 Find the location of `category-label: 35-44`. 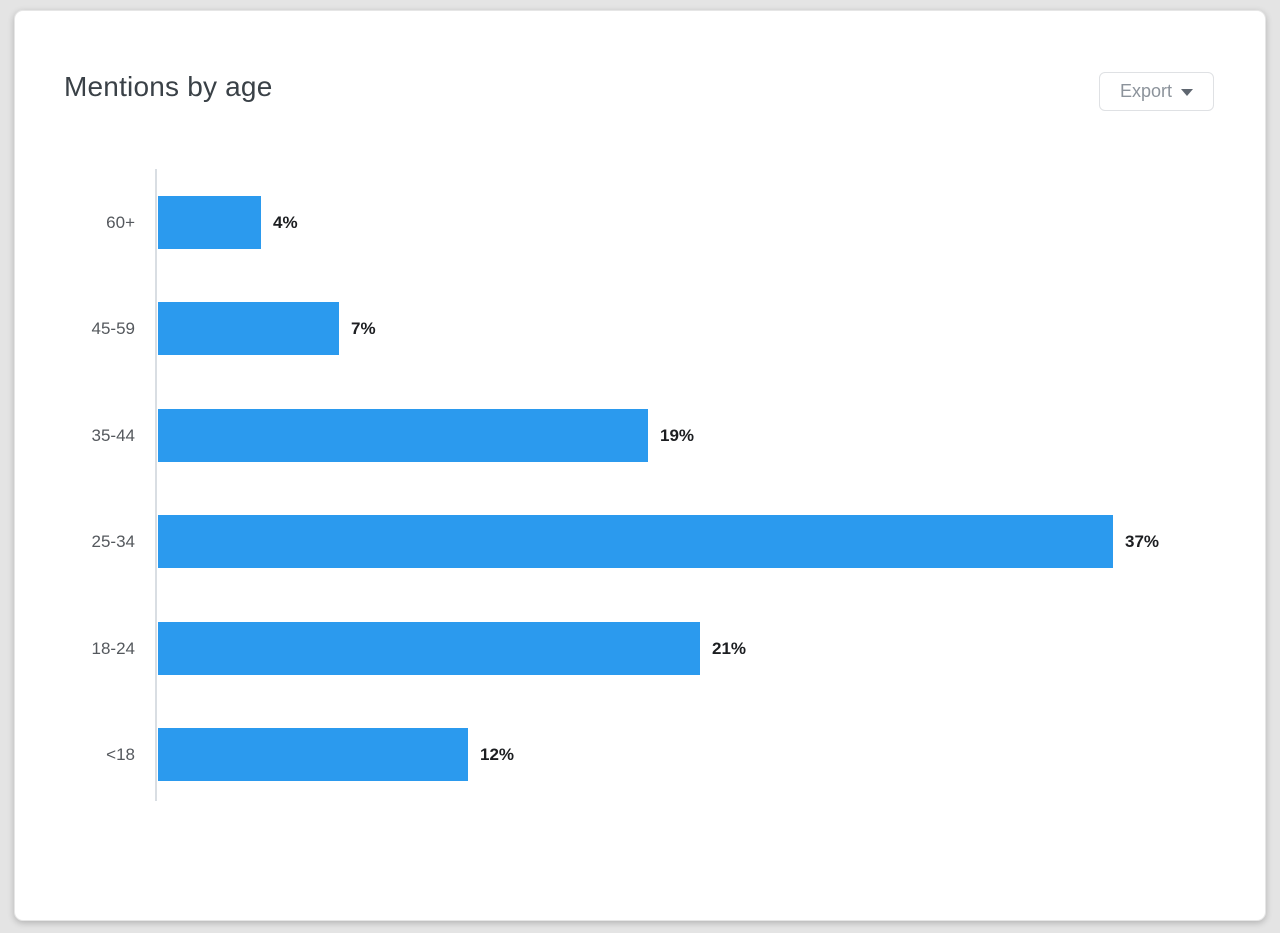

category-label: 35-44 is located at coordinates (113, 435).